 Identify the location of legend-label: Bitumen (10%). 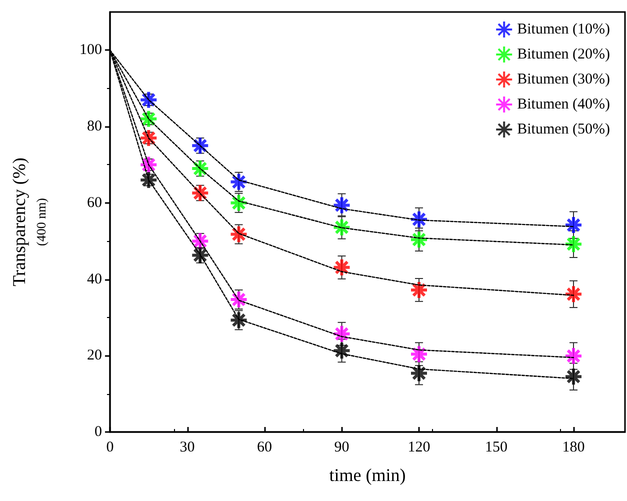
(563, 30).